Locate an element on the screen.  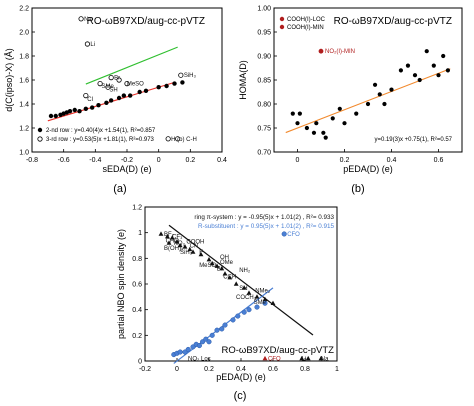
panel-a-point-label: H (o) C-H is located at coordinates (184, 140).